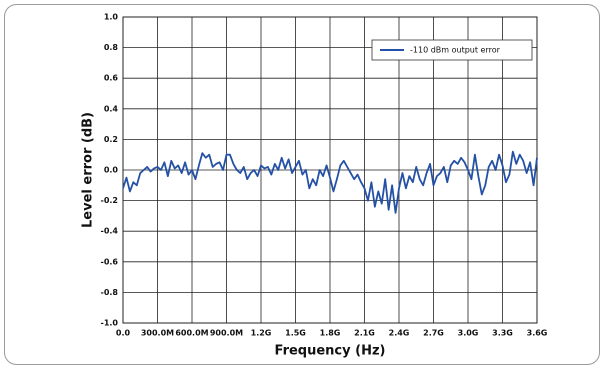 The width and height of the screenshot is (605, 370). What do you see at coordinates (110, 261) in the screenshot?
I see `y-tick-label: -0.6` at bounding box center [110, 261].